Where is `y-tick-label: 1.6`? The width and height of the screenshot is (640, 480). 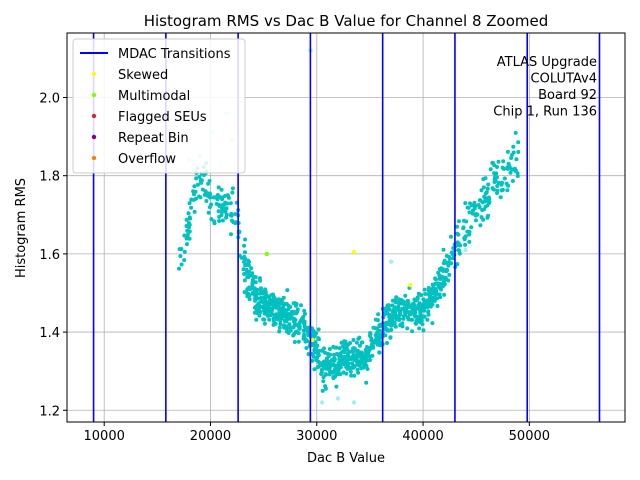
y-tick-label: 1.6 is located at coordinates (49, 255).